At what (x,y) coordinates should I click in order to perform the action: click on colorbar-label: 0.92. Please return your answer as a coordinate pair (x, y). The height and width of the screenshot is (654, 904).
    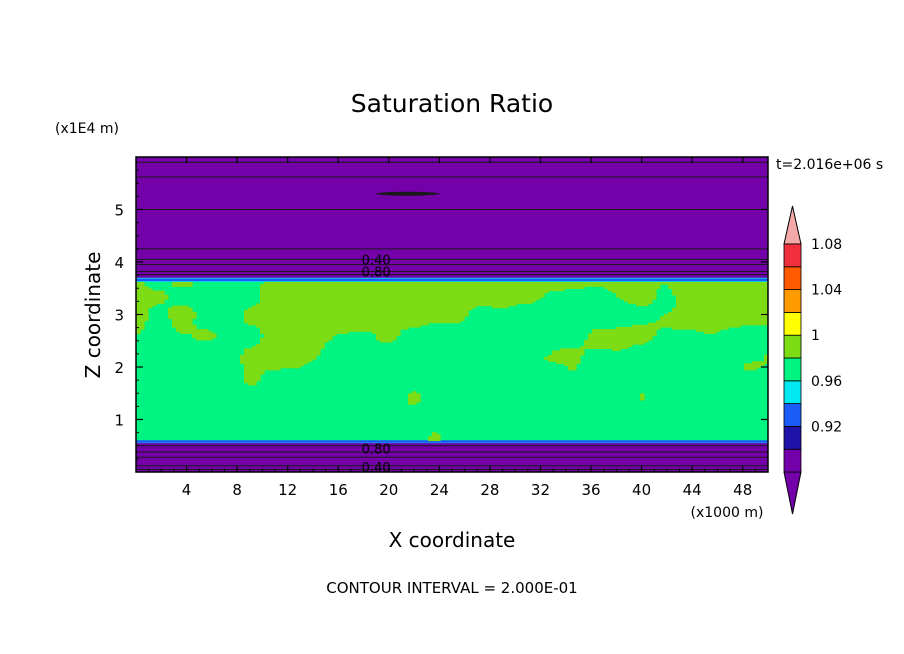
    Looking at the image, I should click on (826, 427).